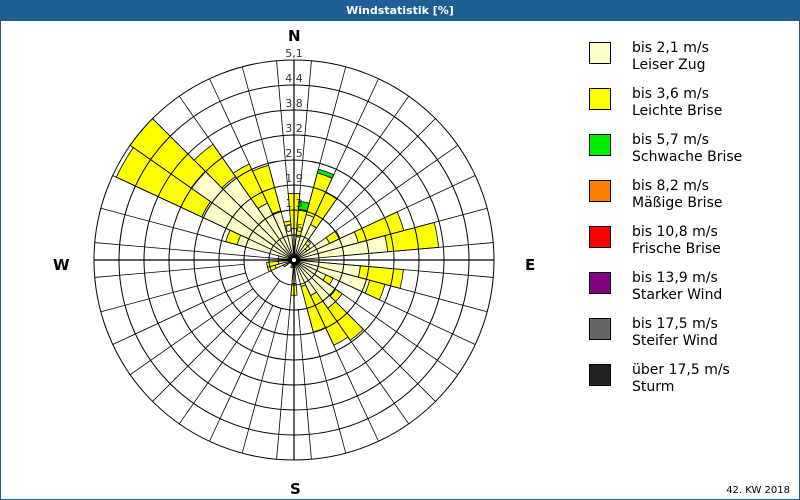 The image size is (800, 500). Describe the element at coordinates (681, 370) in the screenshot. I see `legend-range: über 17,5 m/s` at that location.